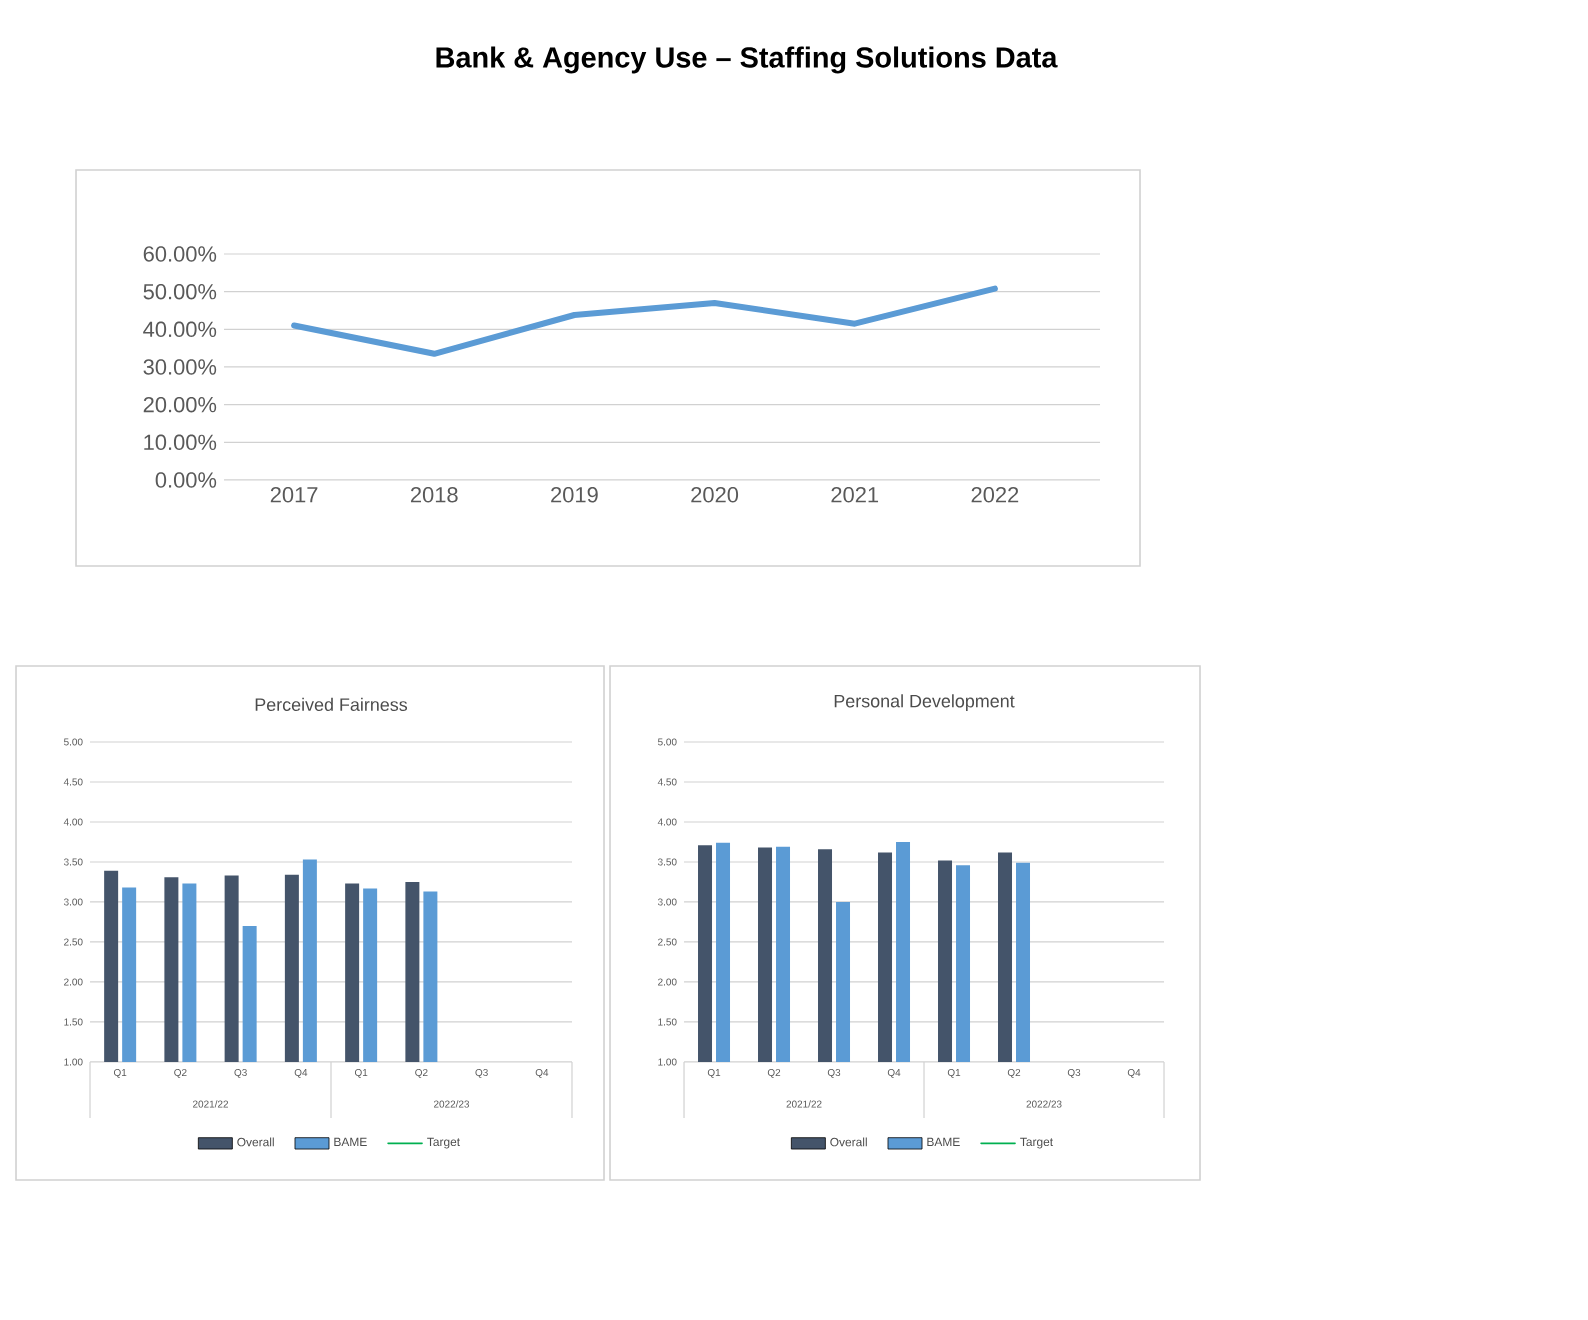  Describe the element at coordinates (715, 495) in the screenshot. I see `x-tick-label: 2020` at that location.